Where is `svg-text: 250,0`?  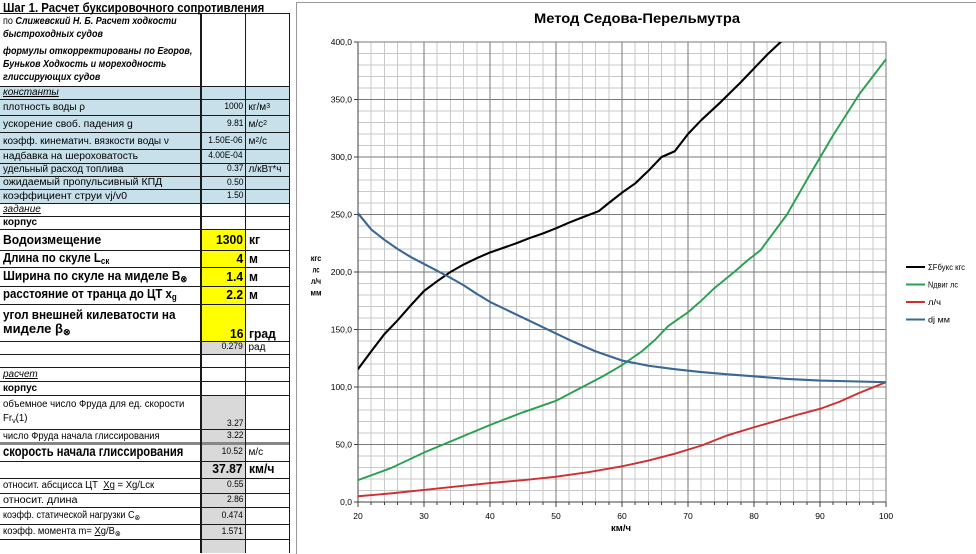 svg-text: 250,0 is located at coordinates (342, 215).